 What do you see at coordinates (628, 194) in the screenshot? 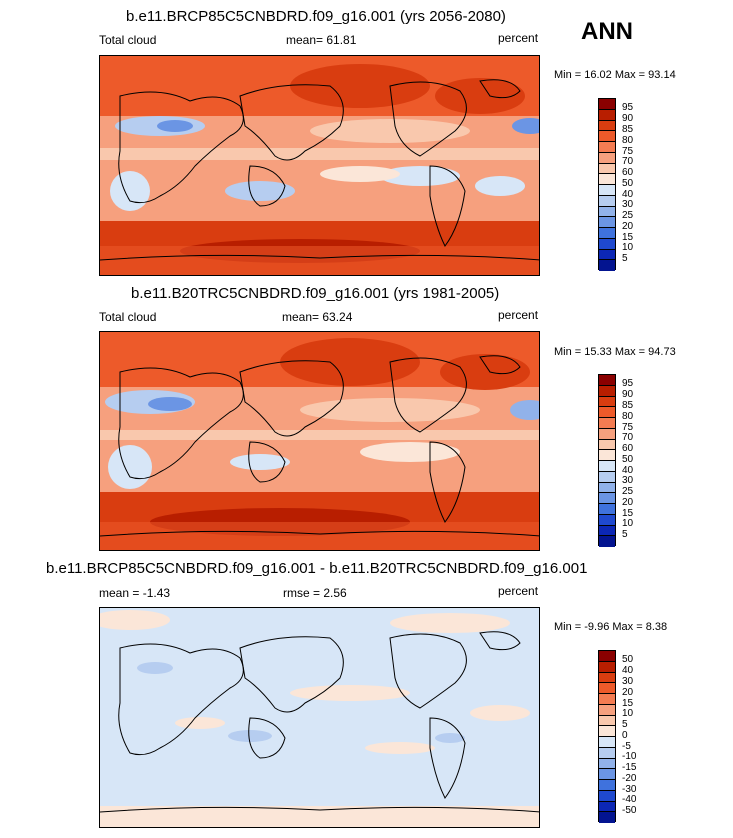
I see `panel1-colorbar-label: 40` at bounding box center [628, 194].